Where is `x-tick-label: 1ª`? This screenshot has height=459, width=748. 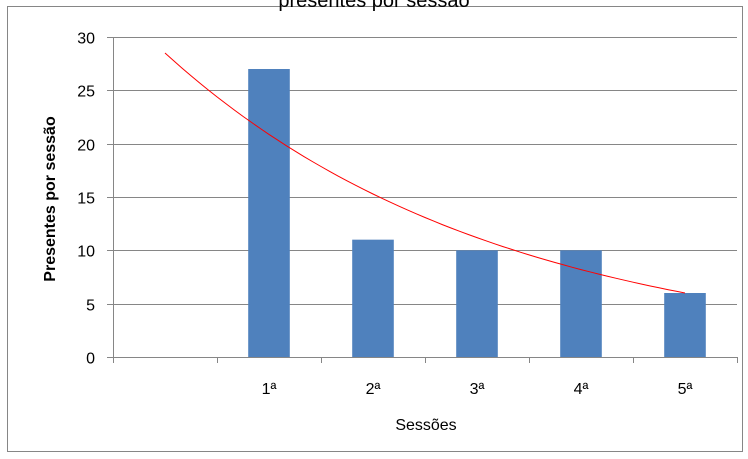
x-tick-label: 1ª is located at coordinates (269, 389).